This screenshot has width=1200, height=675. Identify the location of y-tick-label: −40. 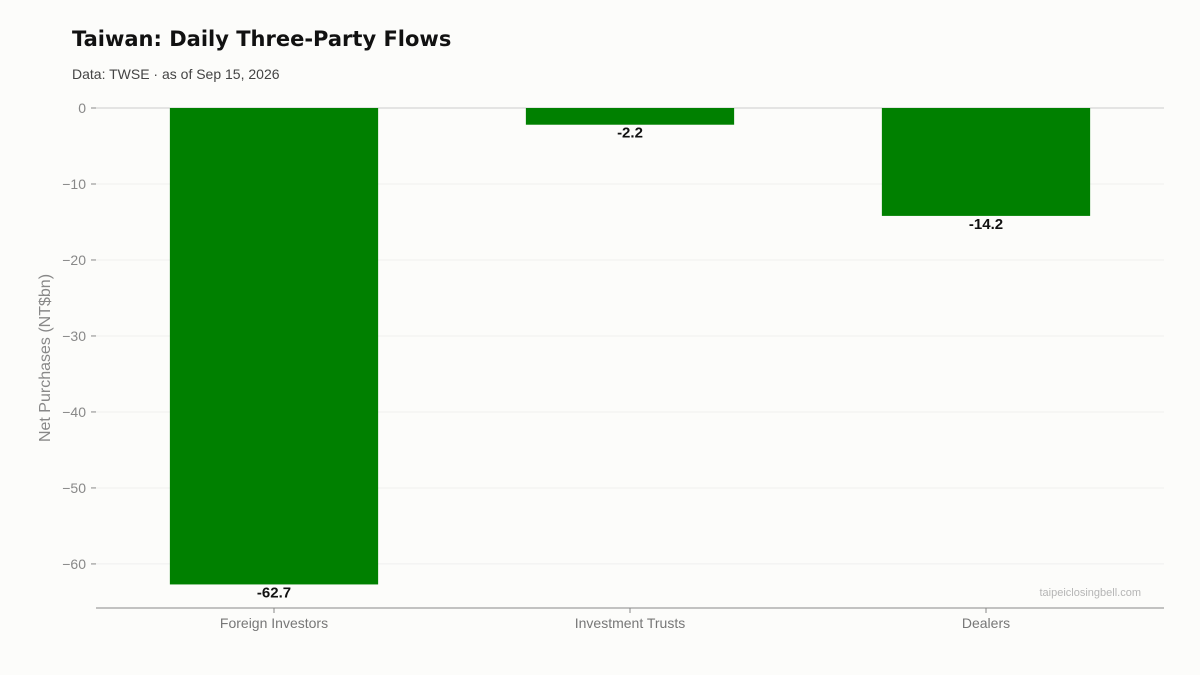
(74, 412).